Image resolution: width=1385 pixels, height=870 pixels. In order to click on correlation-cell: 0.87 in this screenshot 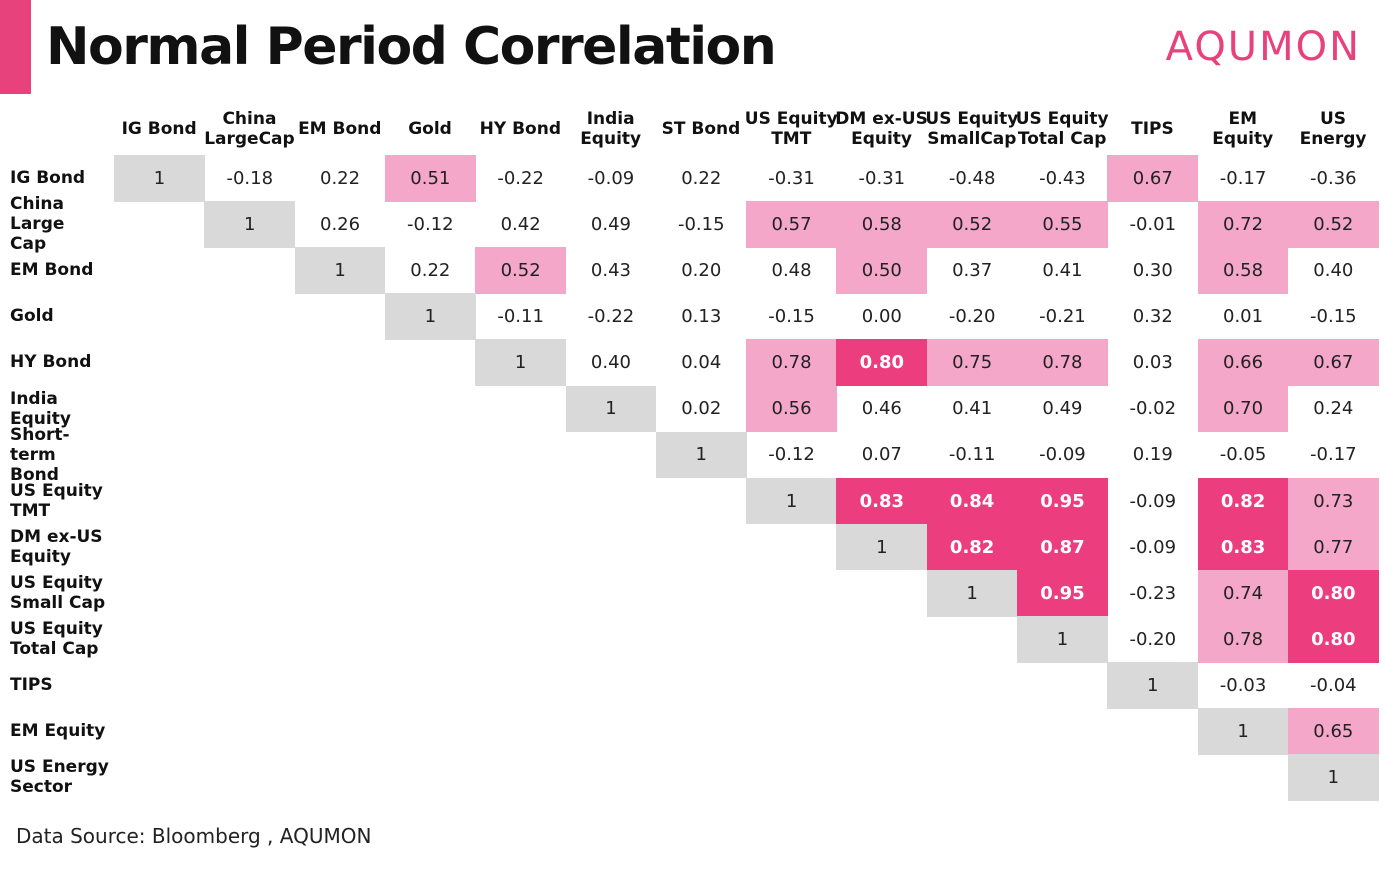, I will do `click(1062, 547)`.